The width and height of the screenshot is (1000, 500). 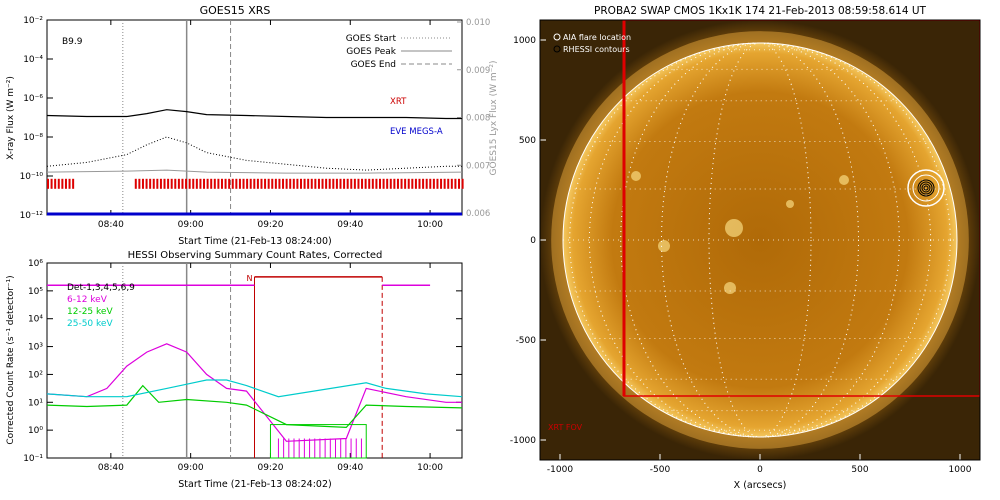 What do you see at coordinates (398, 102) in the screenshot?
I see `goes-xrt-label: XRT` at bounding box center [398, 102].